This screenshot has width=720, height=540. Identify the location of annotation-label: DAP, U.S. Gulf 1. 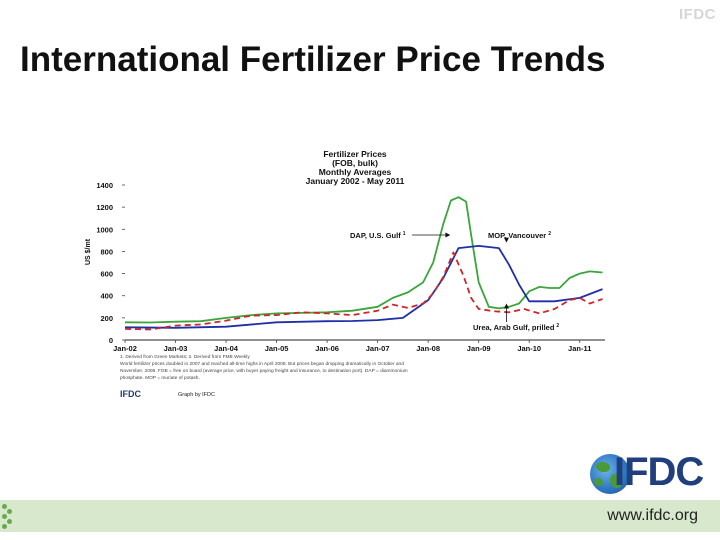
(378, 235).